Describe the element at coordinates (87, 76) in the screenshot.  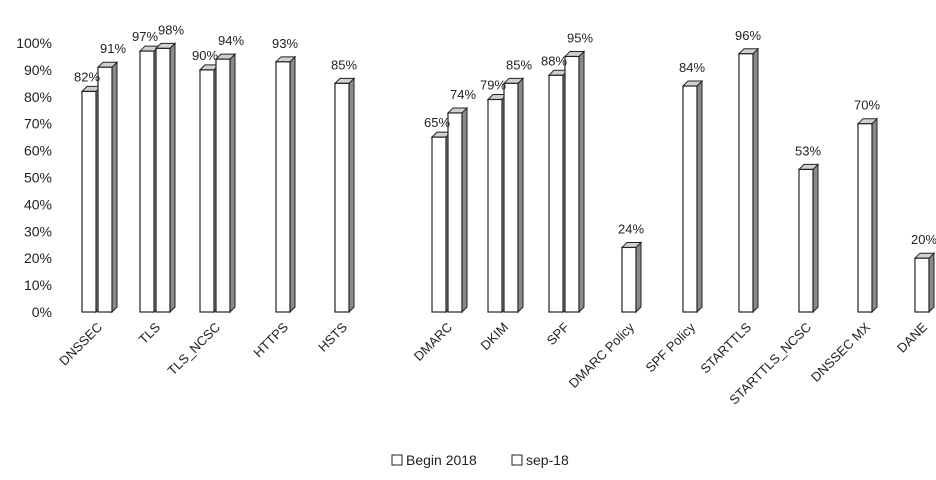
I see `data-label: 82%` at that location.